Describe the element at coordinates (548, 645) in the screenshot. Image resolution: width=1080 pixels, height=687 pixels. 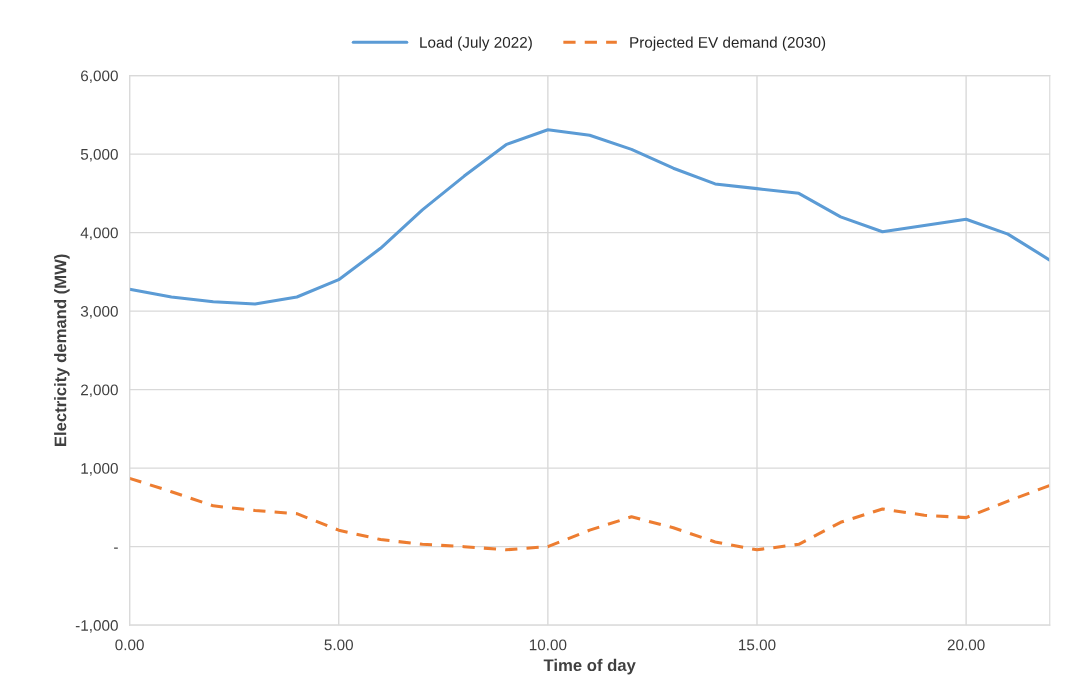
I see `x-tick-label: 10.00` at that location.